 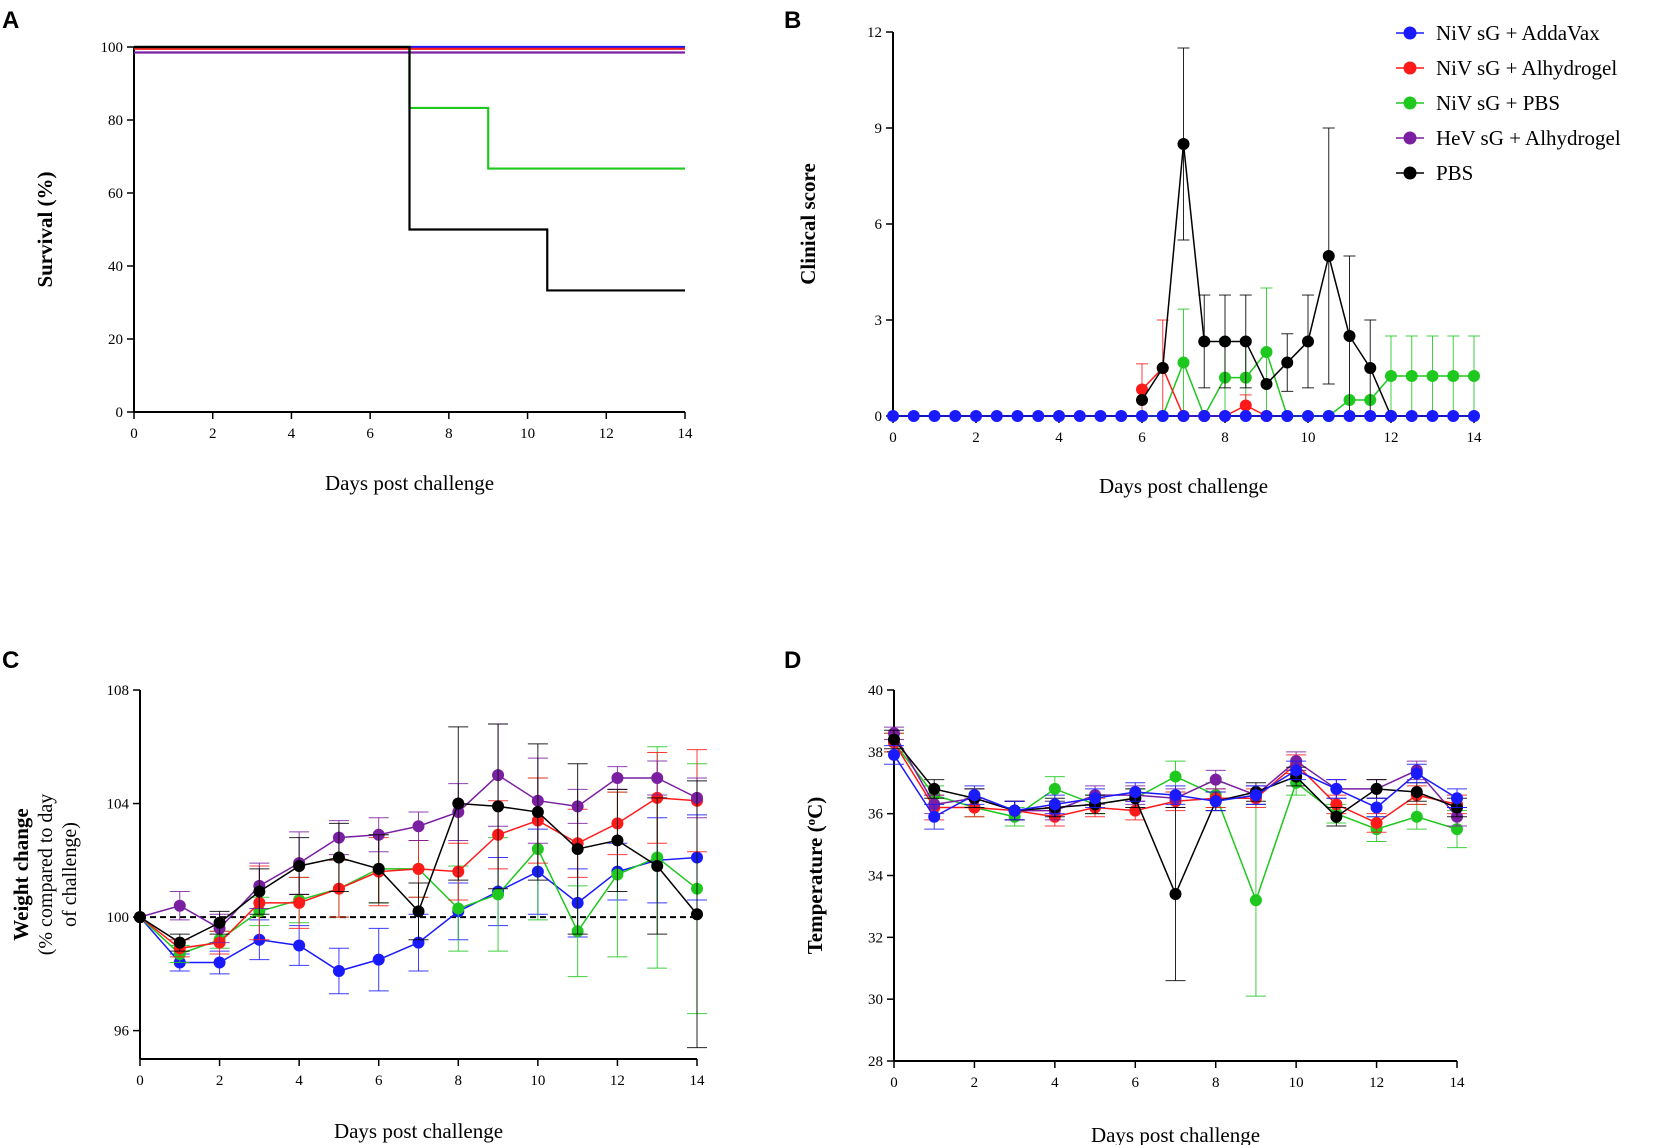 What do you see at coordinates (1498, 33) in the screenshot?
I see `legend-item-addavax: NiV sG + AddaVax` at bounding box center [1498, 33].